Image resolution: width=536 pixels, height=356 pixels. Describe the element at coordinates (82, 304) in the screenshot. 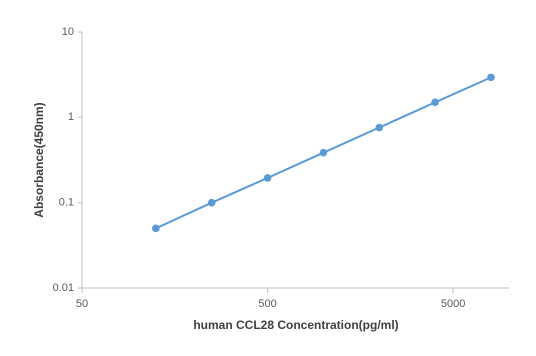

I see `x-tick-label: 50` at that location.